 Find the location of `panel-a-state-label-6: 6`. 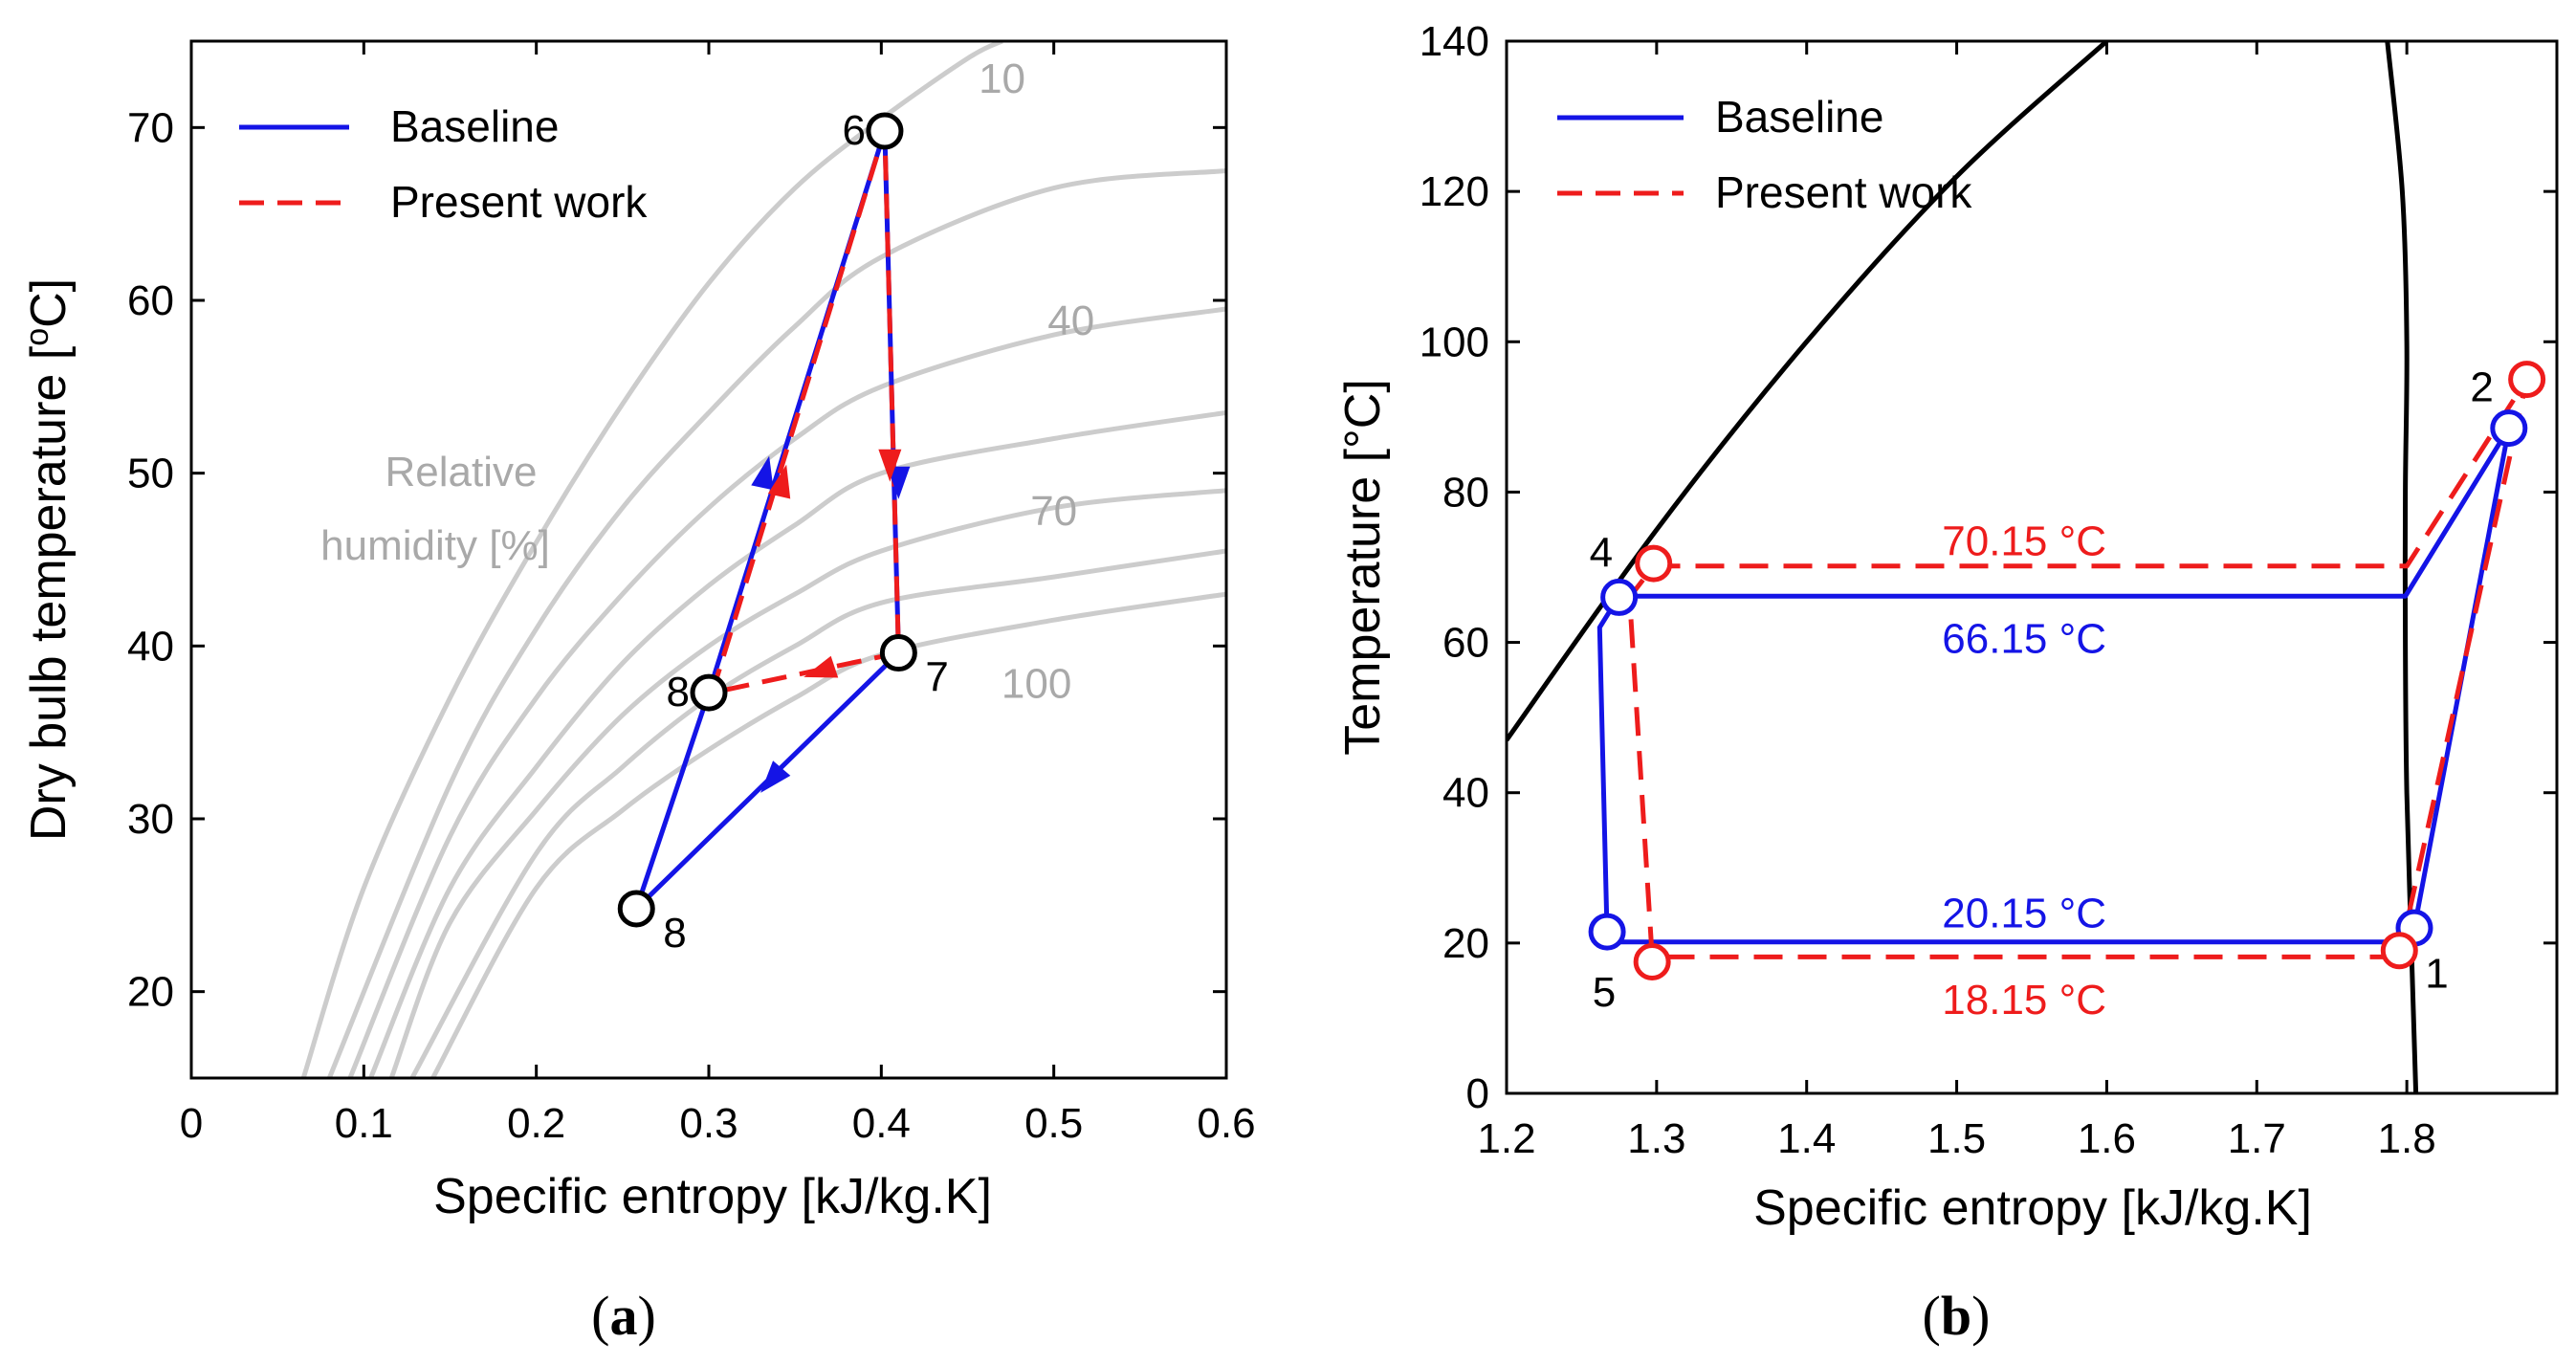

panel-a-state-label-6: 6 is located at coordinates (853, 130).